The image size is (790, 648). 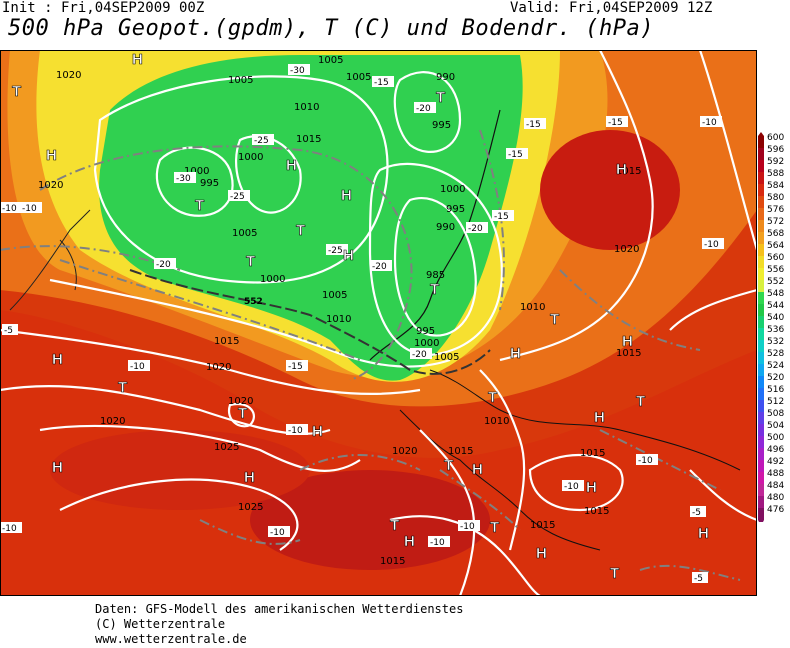 What do you see at coordinates (183, 179) in the screenshot?
I see `temperature-label: -30` at bounding box center [183, 179].